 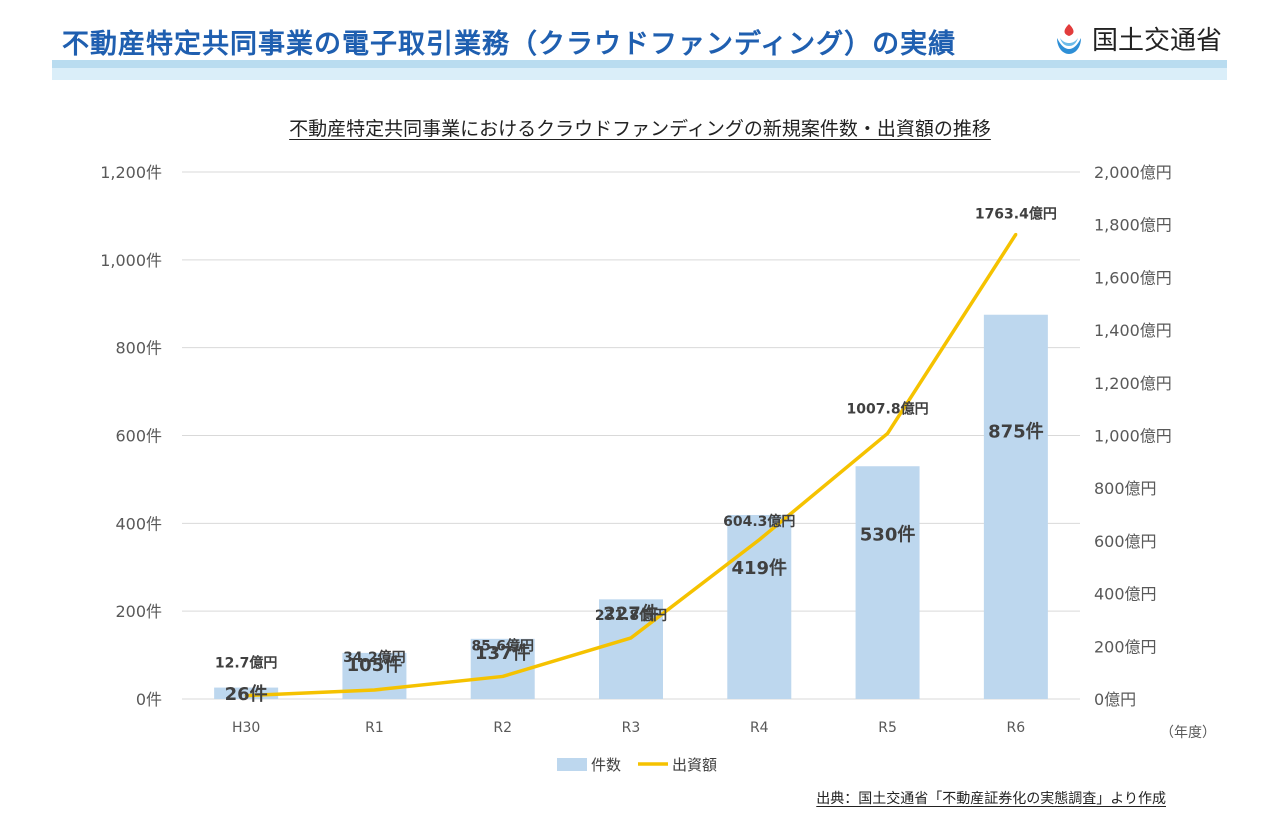 I want to click on y-right-tick-label: 200億円, so click(x=1125, y=646).